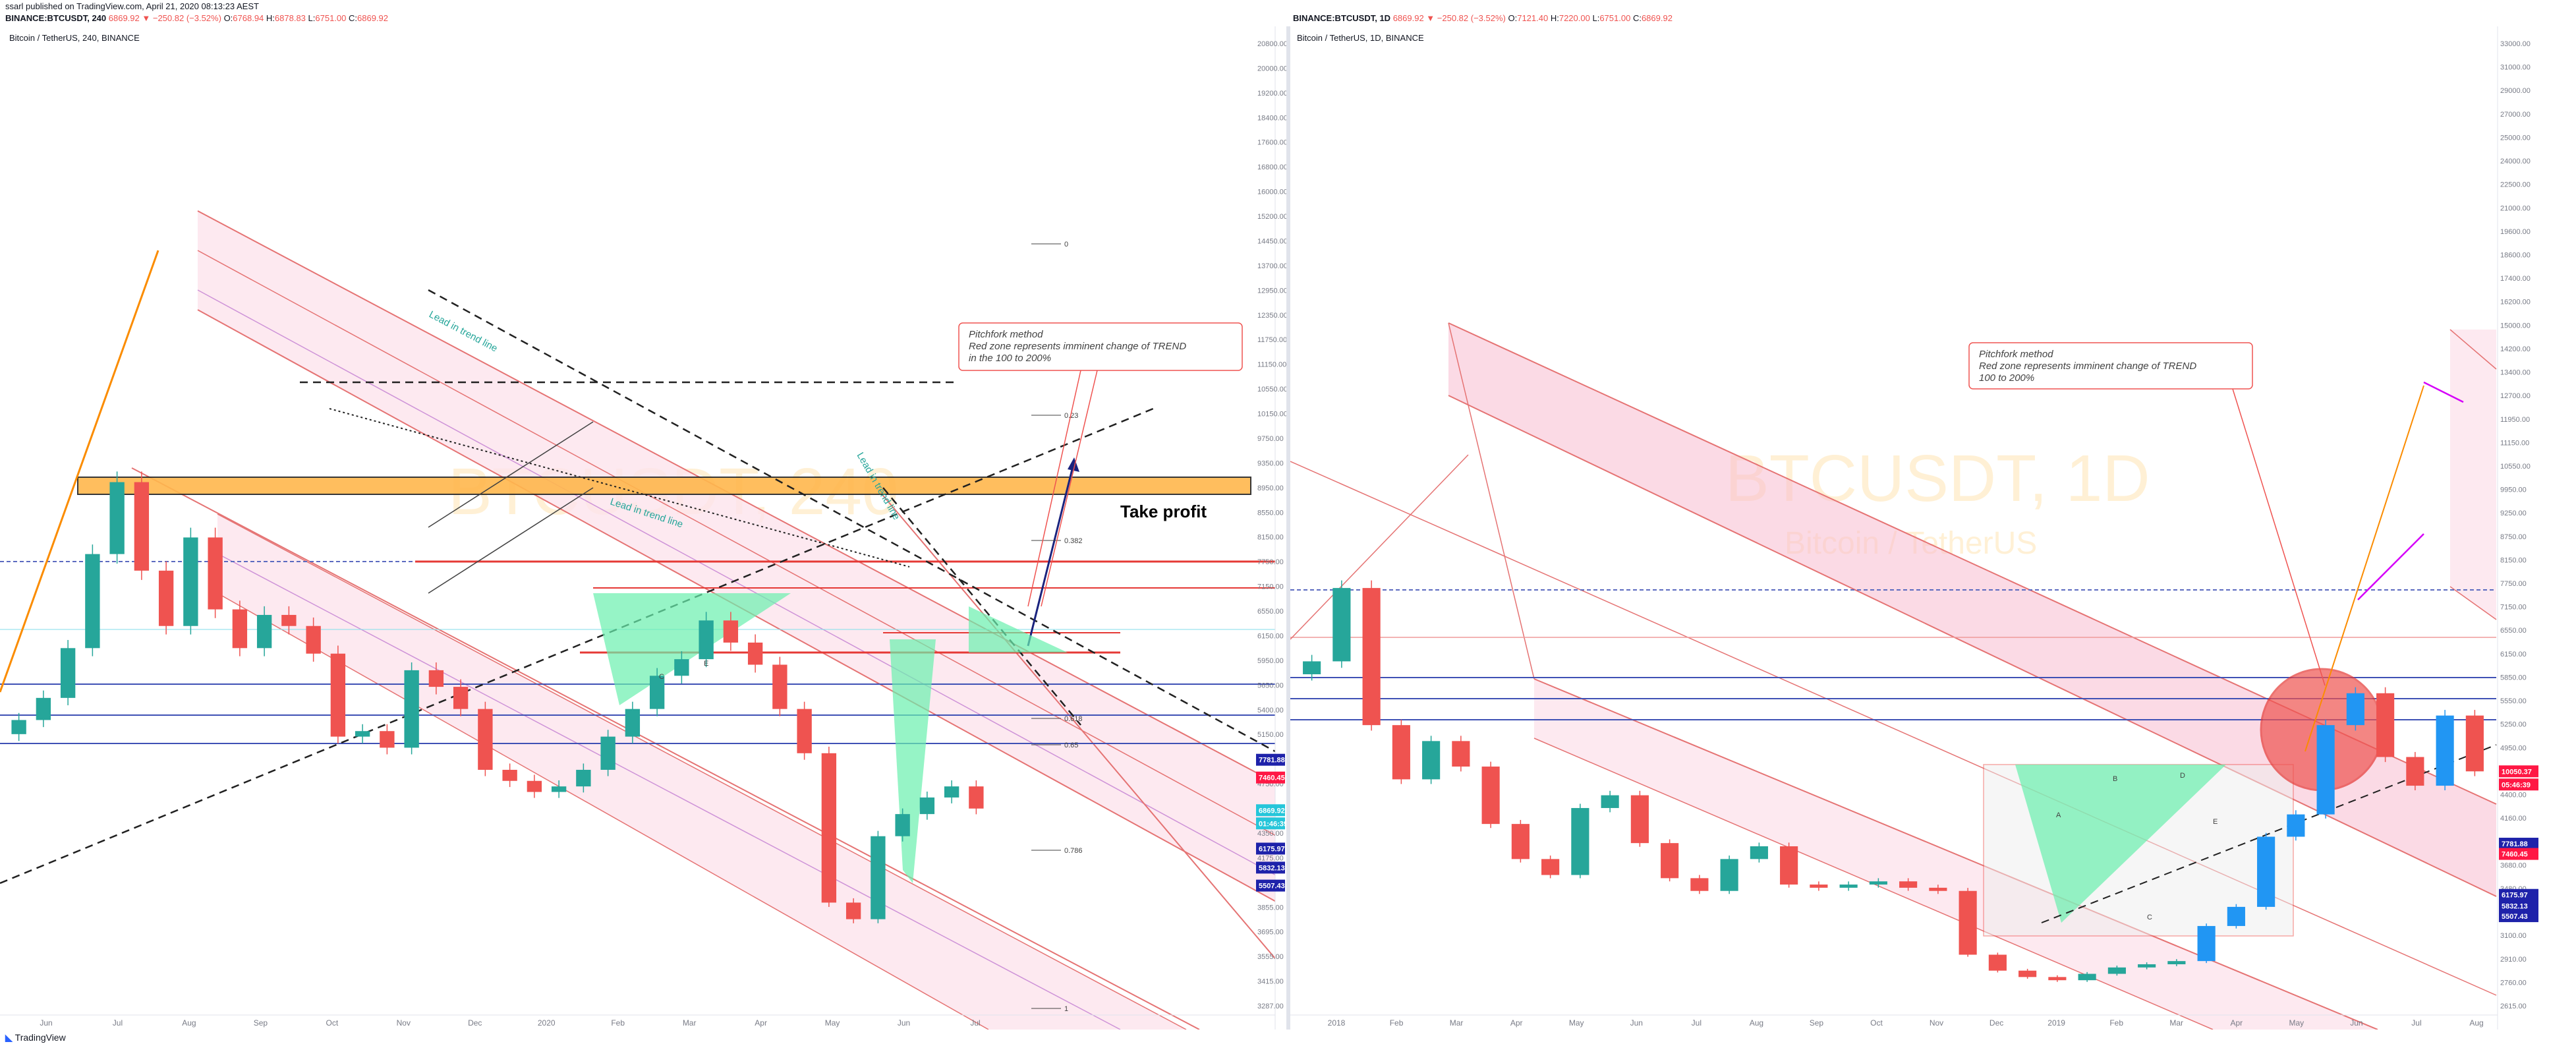 This screenshot has height=1046, width=2576. I want to click on left-x-tick: Oct, so click(333, 1023).